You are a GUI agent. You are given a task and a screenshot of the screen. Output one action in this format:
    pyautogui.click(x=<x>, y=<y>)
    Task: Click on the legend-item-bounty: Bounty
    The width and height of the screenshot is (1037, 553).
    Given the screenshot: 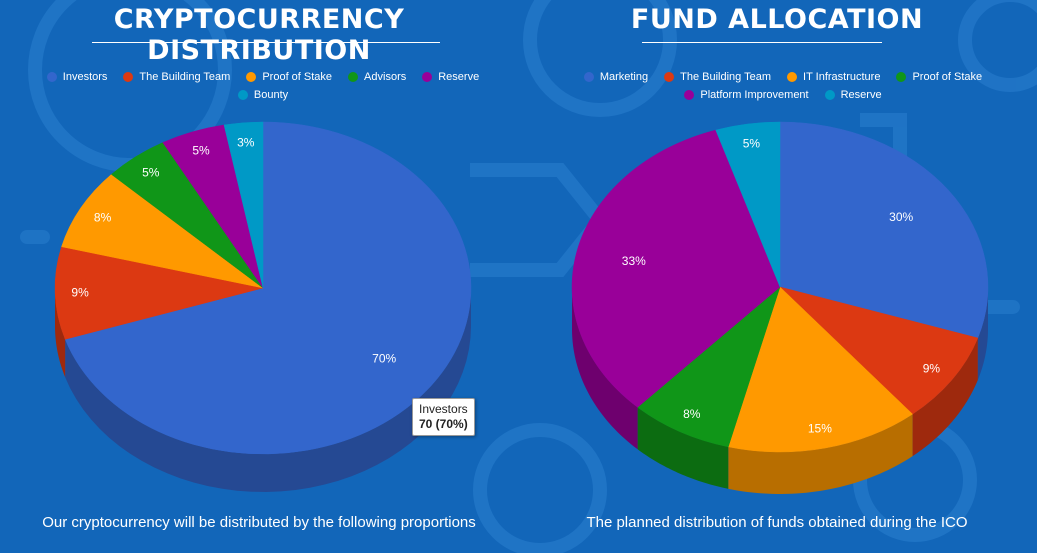 What is the action you would take?
    pyautogui.click(x=263, y=95)
    